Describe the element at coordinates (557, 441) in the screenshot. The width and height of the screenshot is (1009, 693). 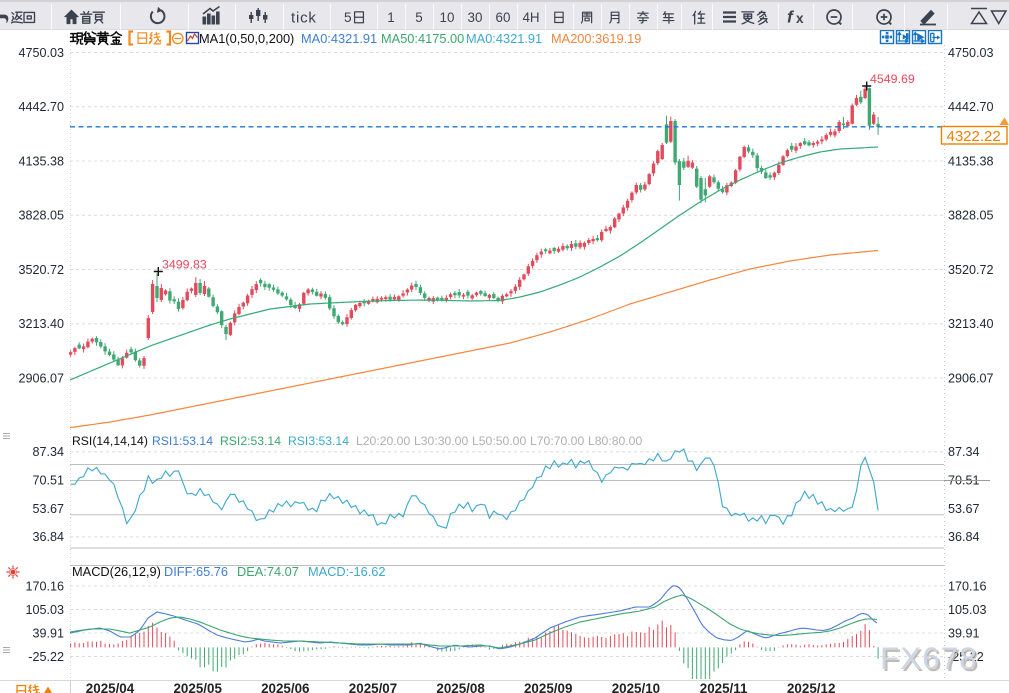
I see `svg-text: L70:70.00` at that location.